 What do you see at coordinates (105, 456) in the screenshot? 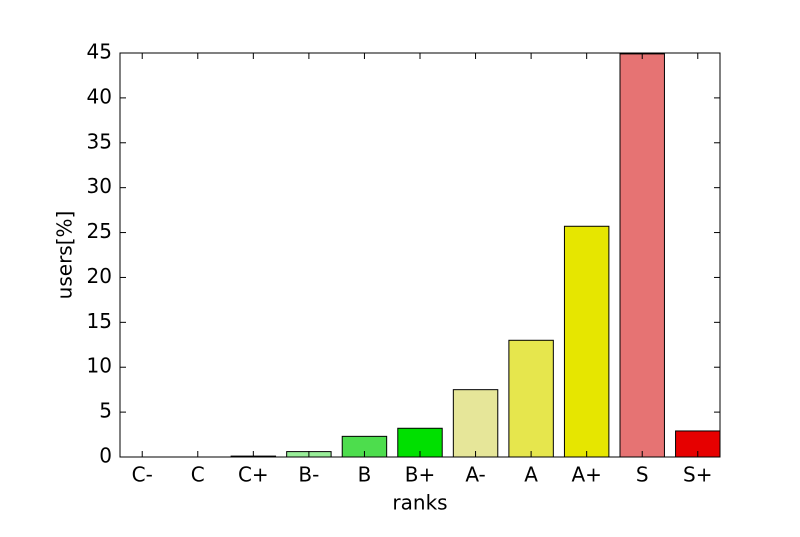
I see `y-tick-label: 0` at bounding box center [105, 456].